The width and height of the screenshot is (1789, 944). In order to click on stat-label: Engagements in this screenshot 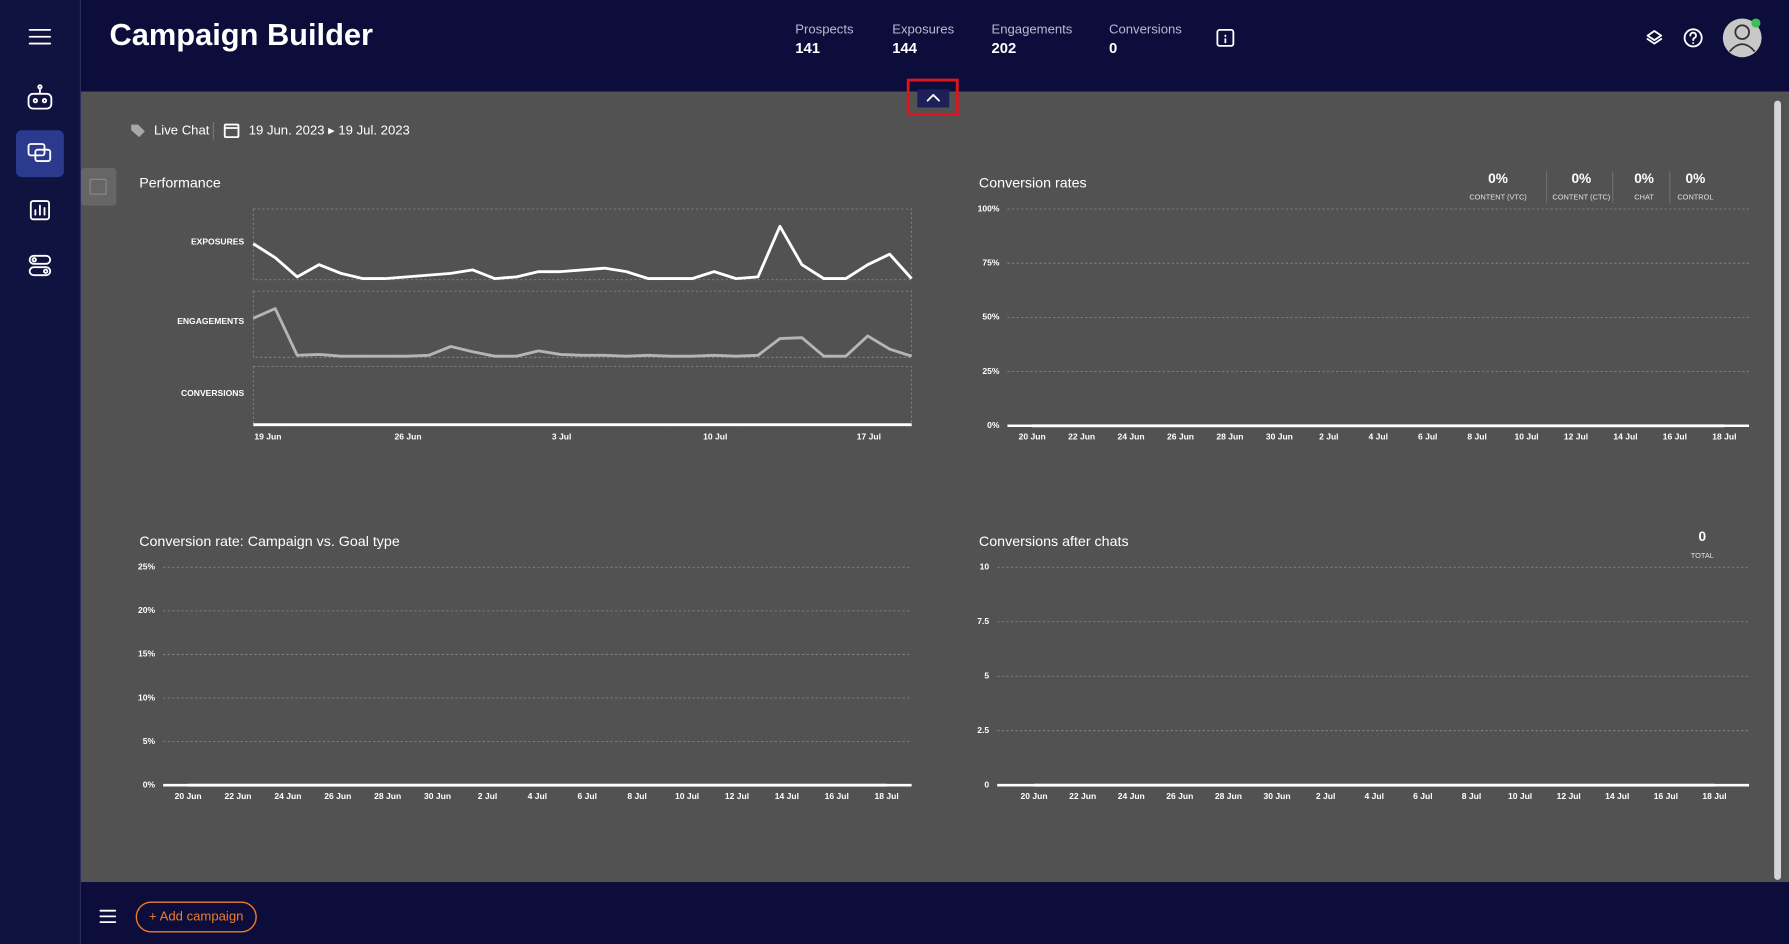, I will do `click(1031, 28)`.